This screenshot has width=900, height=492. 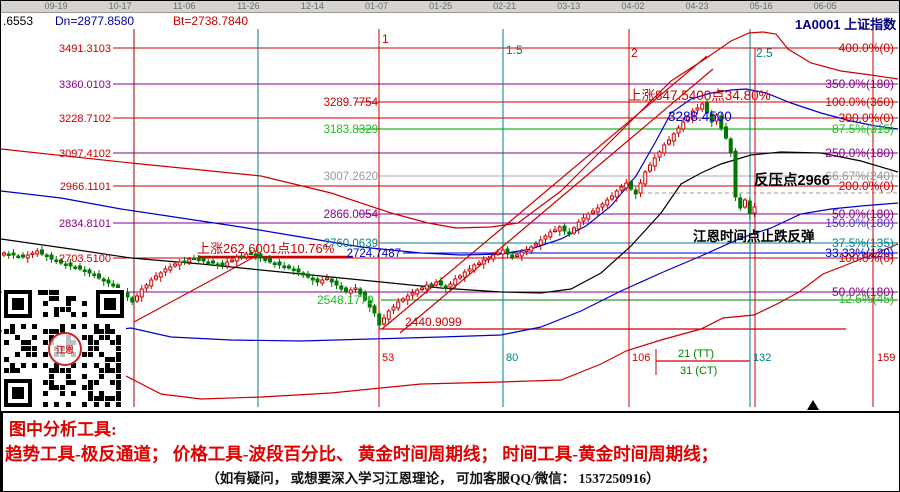 What do you see at coordinates (514, 50) in the screenshot?
I see `chart-label: 1.5` at bounding box center [514, 50].